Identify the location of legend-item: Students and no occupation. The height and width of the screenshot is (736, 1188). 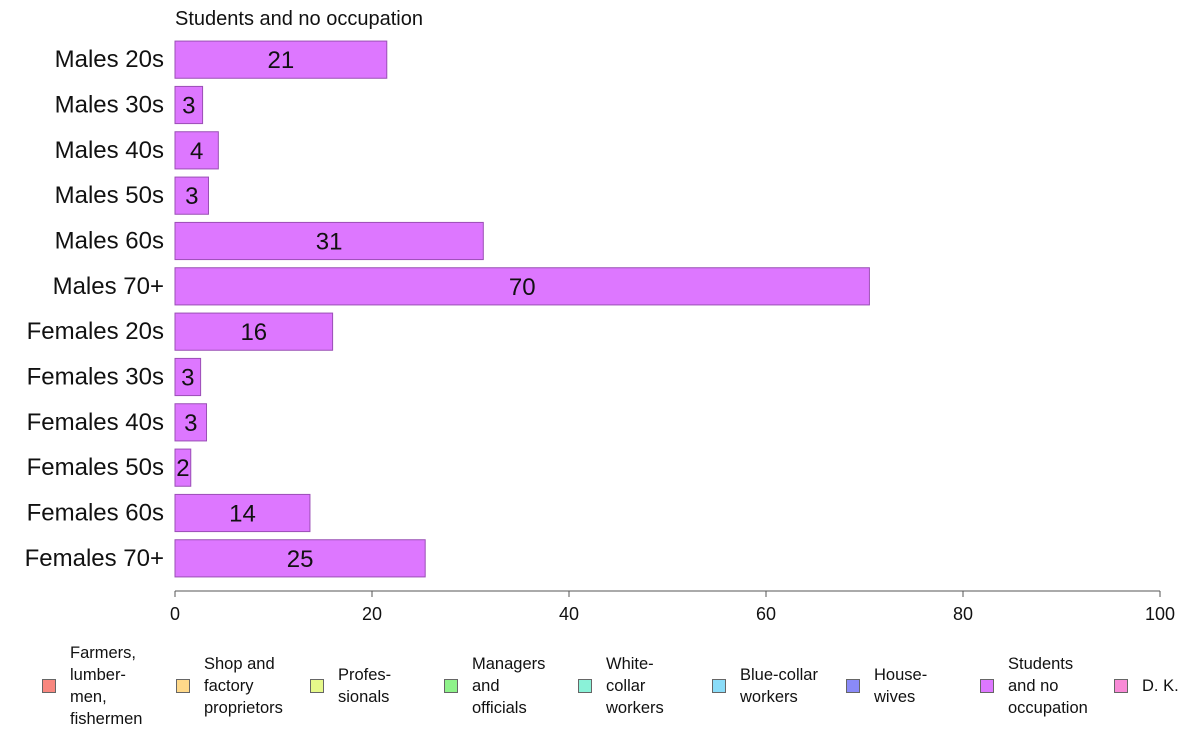
(1034, 686).